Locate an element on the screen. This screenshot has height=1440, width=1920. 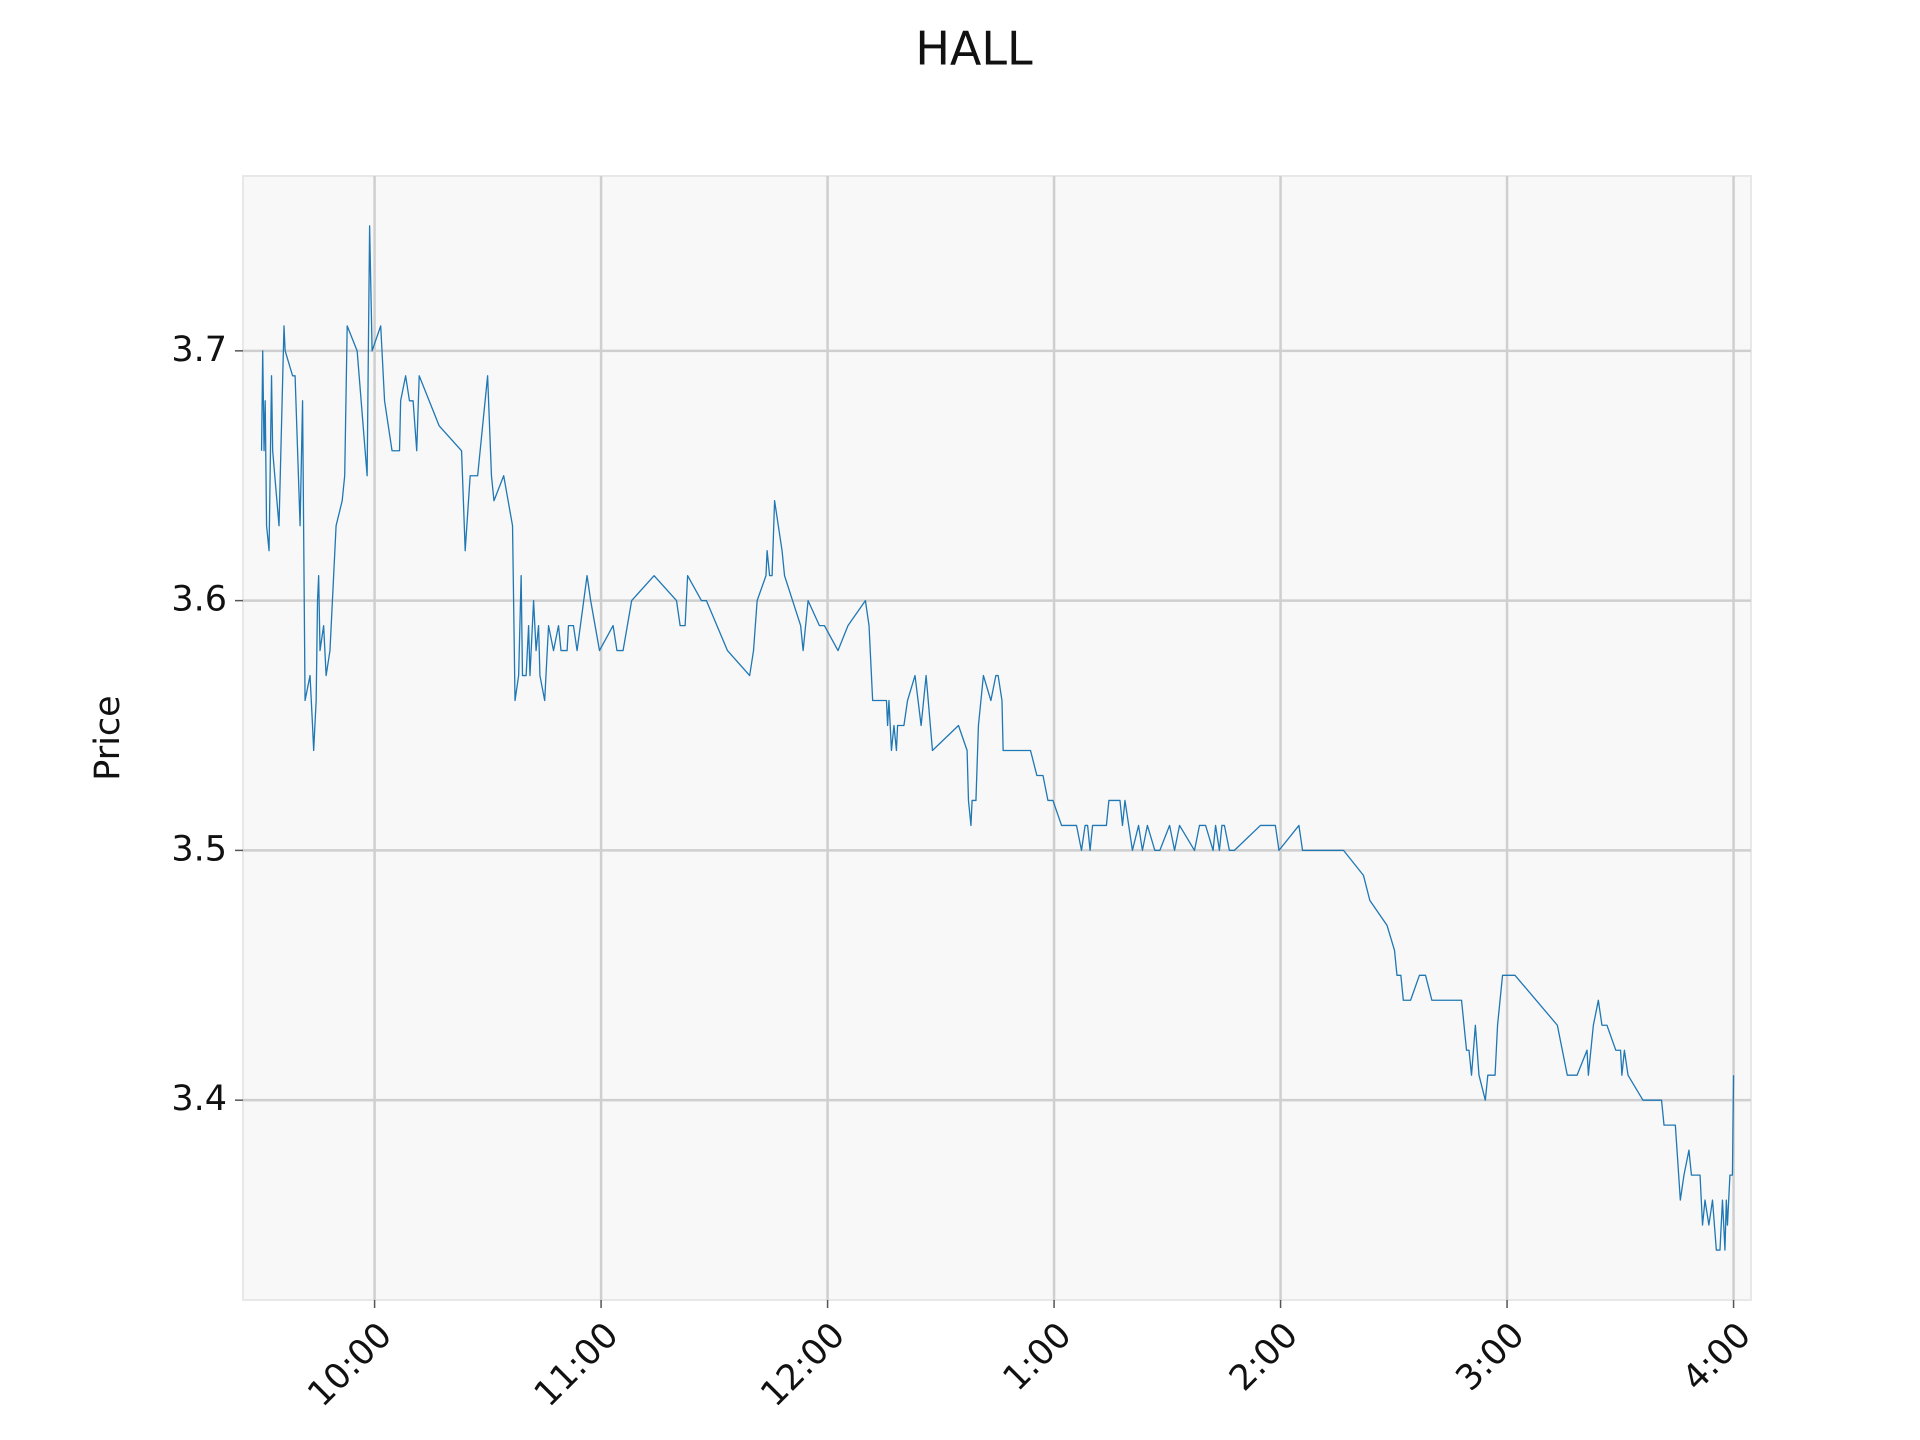
y-tick-label: 3.7 is located at coordinates (199, 350).